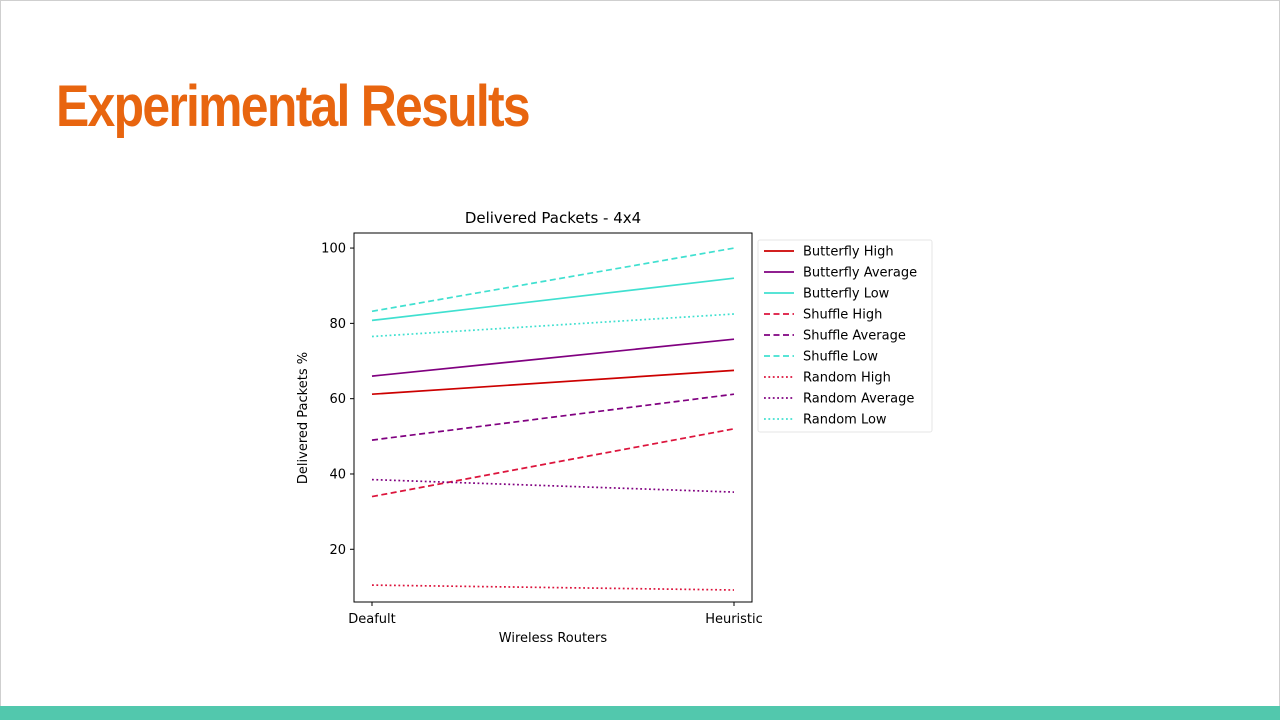 This screenshot has width=1280, height=720. Describe the element at coordinates (337, 550) in the screenshot. I see `y-tick-label: 20` at that location.